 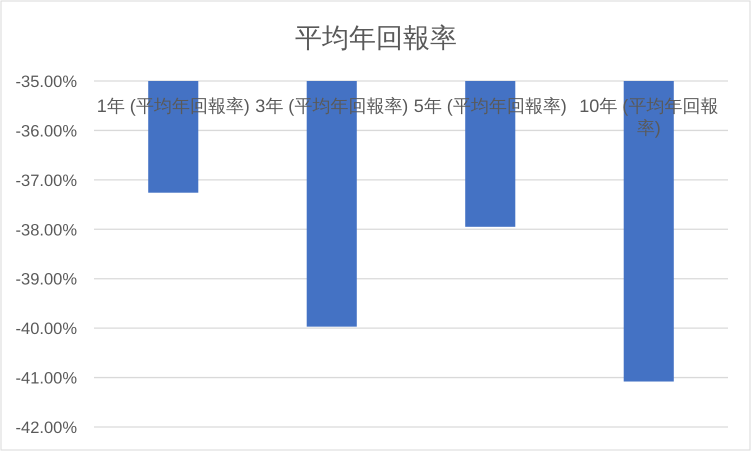 What do you see at coordinates (47, 181) in the screenshot?
I see `y-tick-label: -37.00%` at bounding box center [47, 181].